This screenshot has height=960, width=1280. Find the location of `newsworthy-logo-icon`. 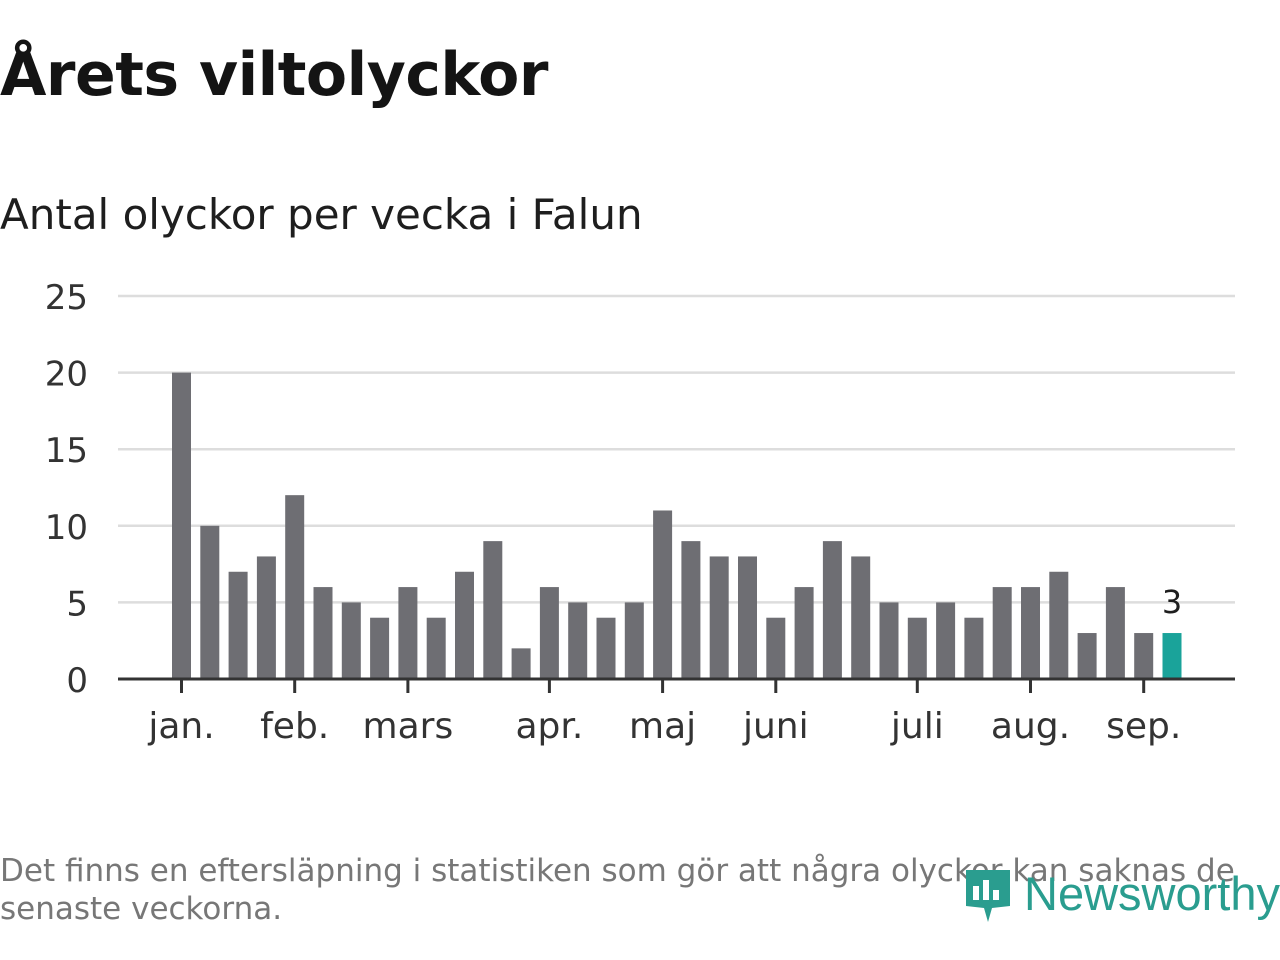

newsworthy-logo-icon is located at coordinates (988, 893).